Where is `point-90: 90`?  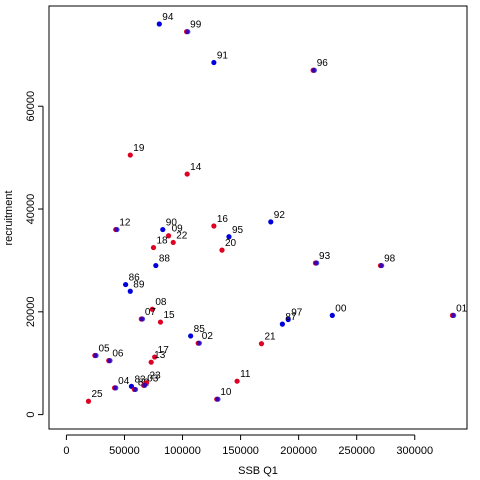
point-90: 90 is located at coordinates (168, 225).